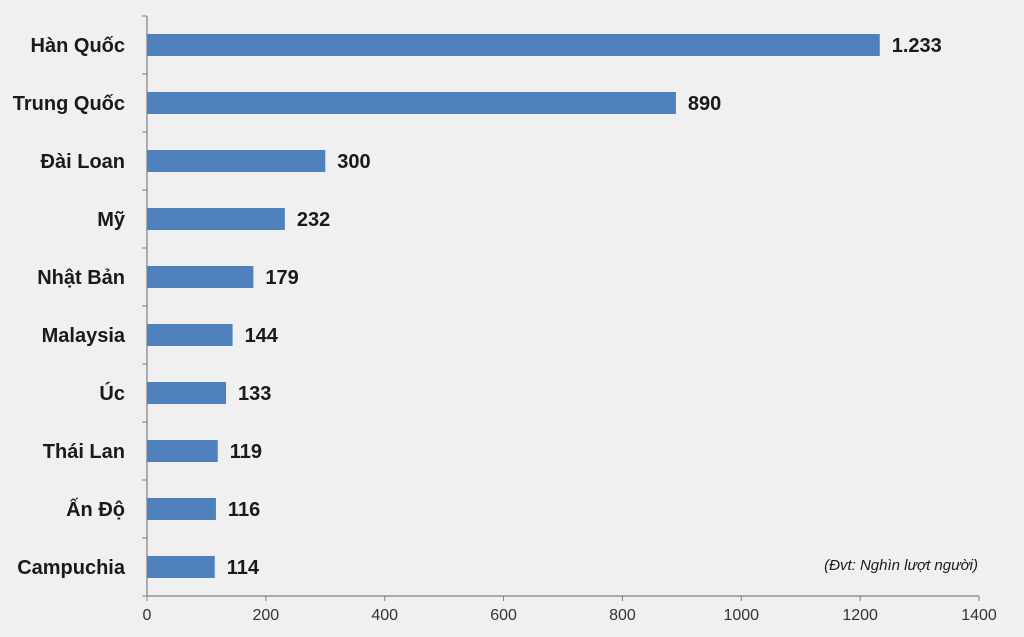  What do you see at coordinates (622, 615) in the screenshot?
I see `x-tick-label: 800` at bounding box center [622, 615].